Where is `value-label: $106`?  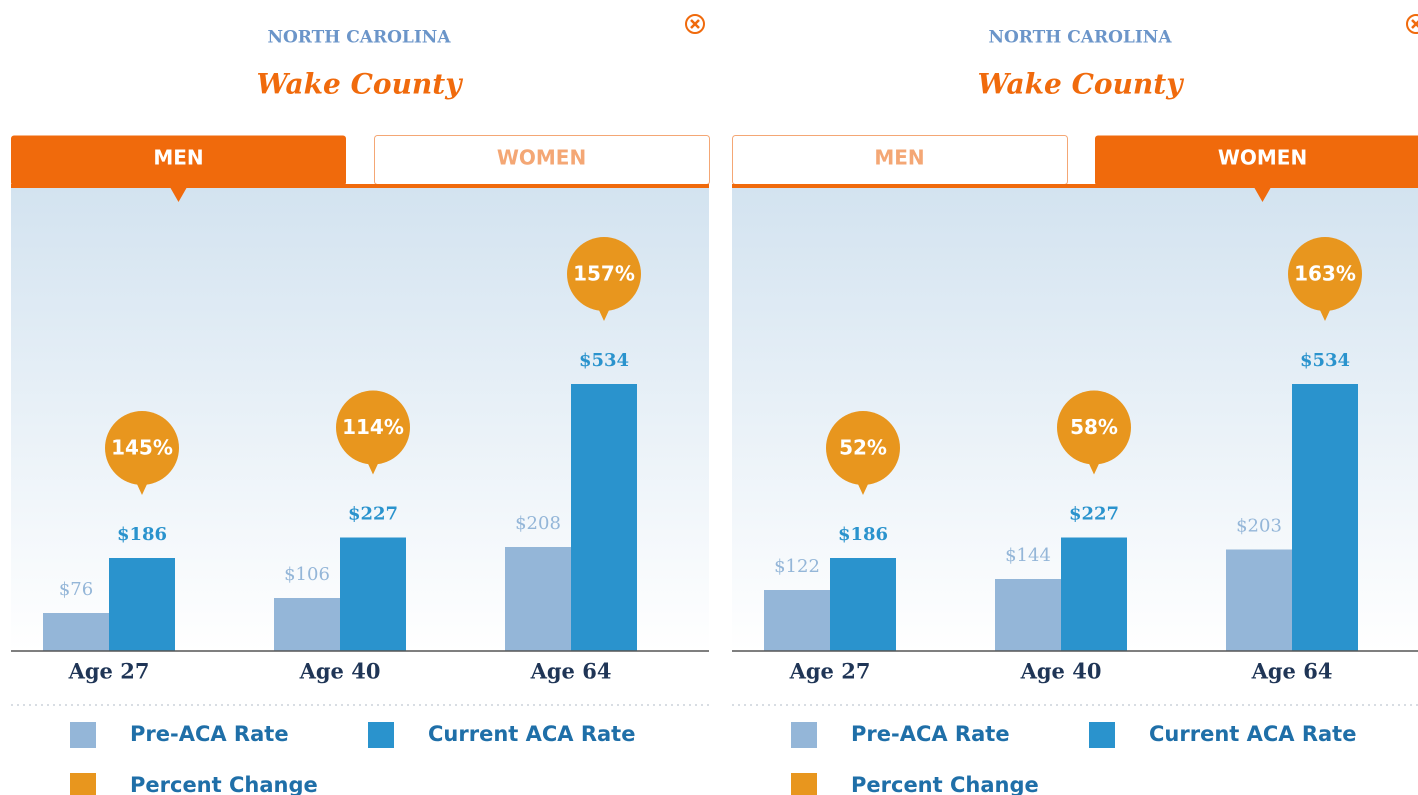 value-label: $106 is located at coordinates (307, 574).